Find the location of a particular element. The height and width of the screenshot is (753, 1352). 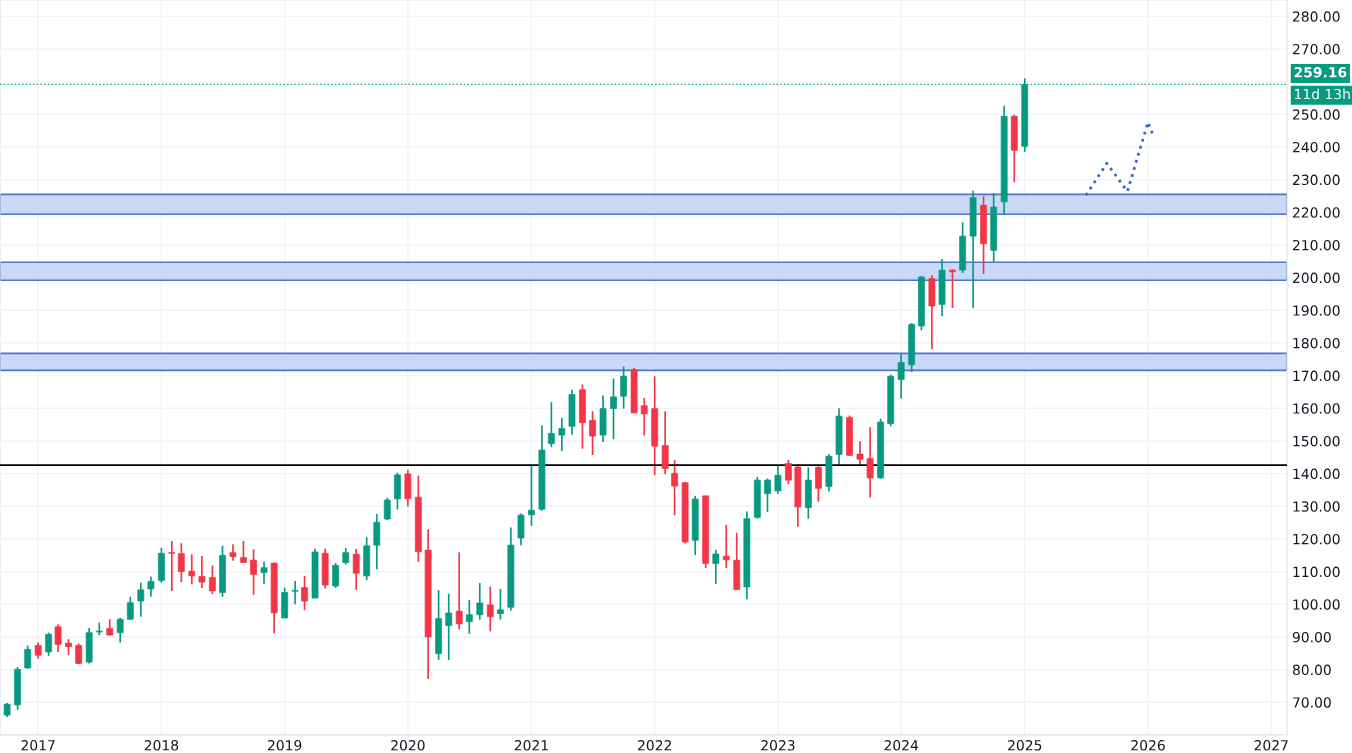

x-tick-label: 2019 is located at coordinates (284, 745).